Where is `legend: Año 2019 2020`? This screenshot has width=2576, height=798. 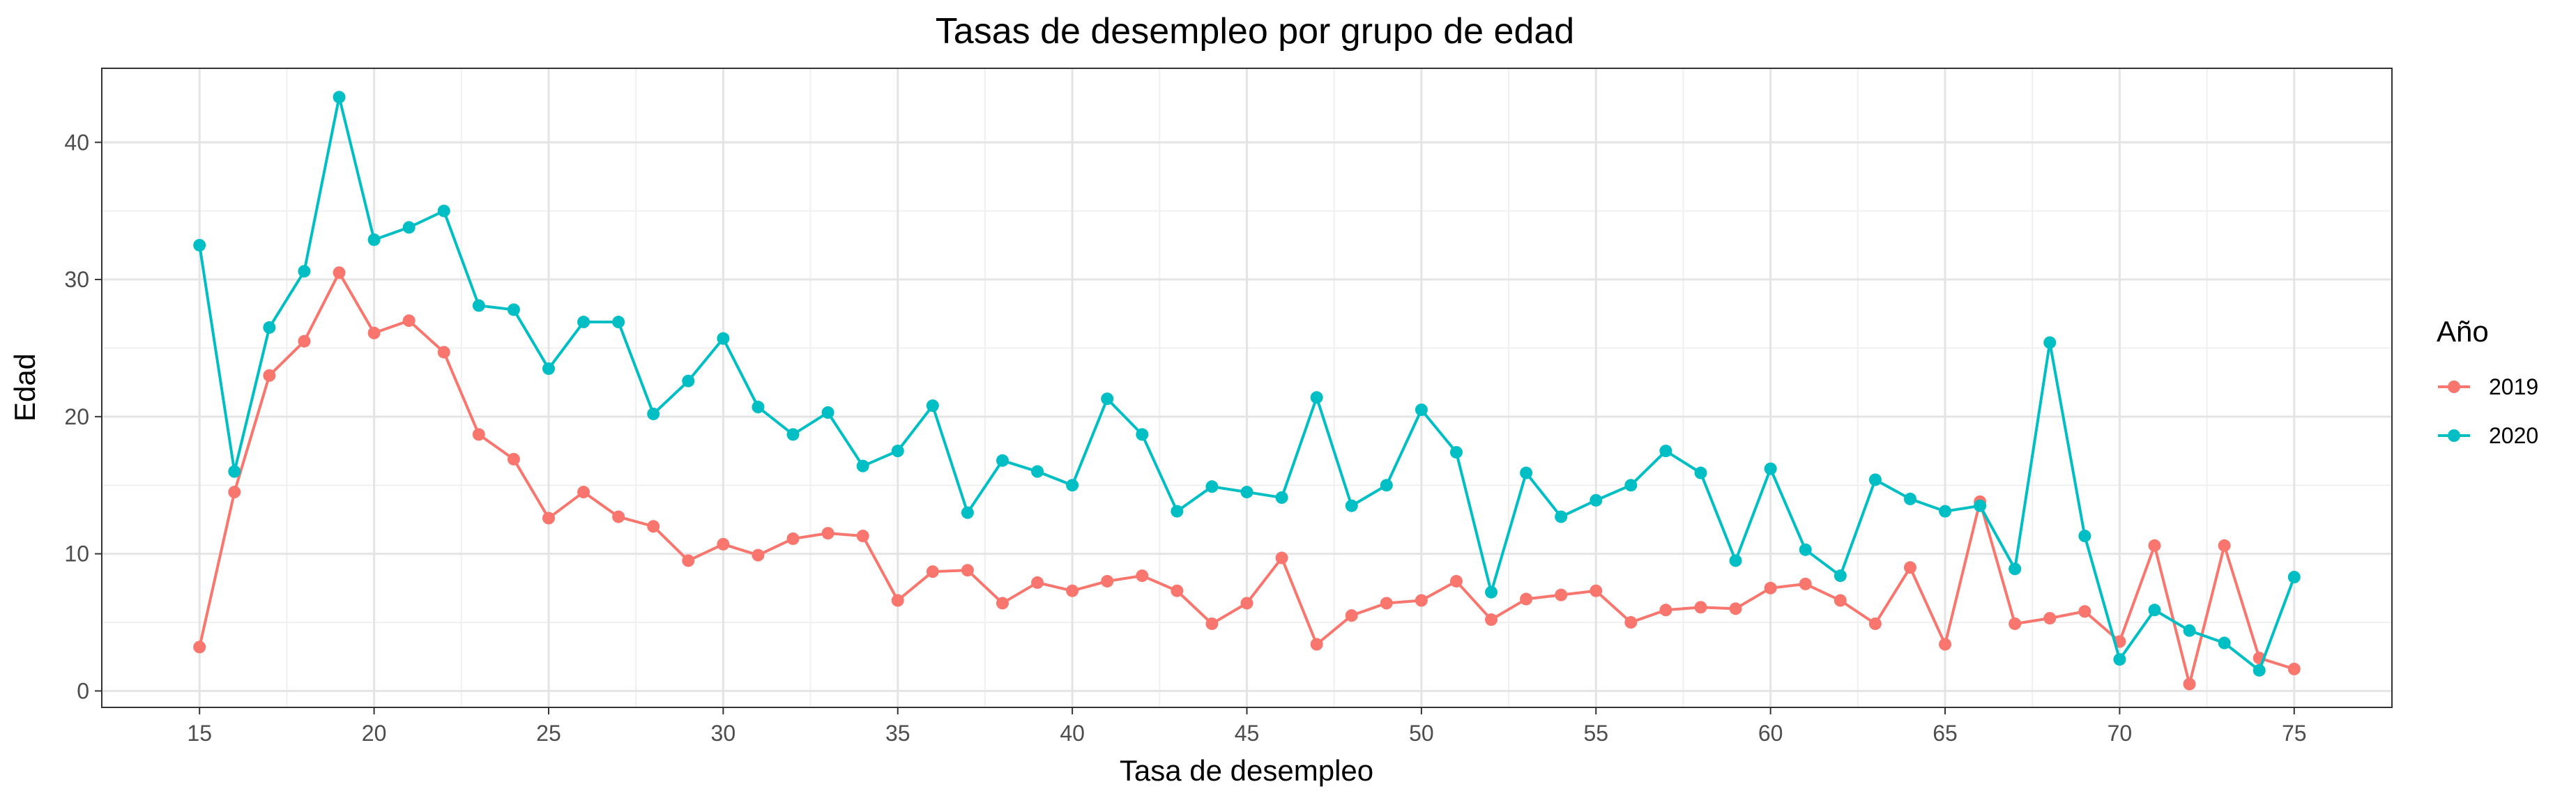 legend: Año 2019 2020 is located at coordinates (2488, 382).